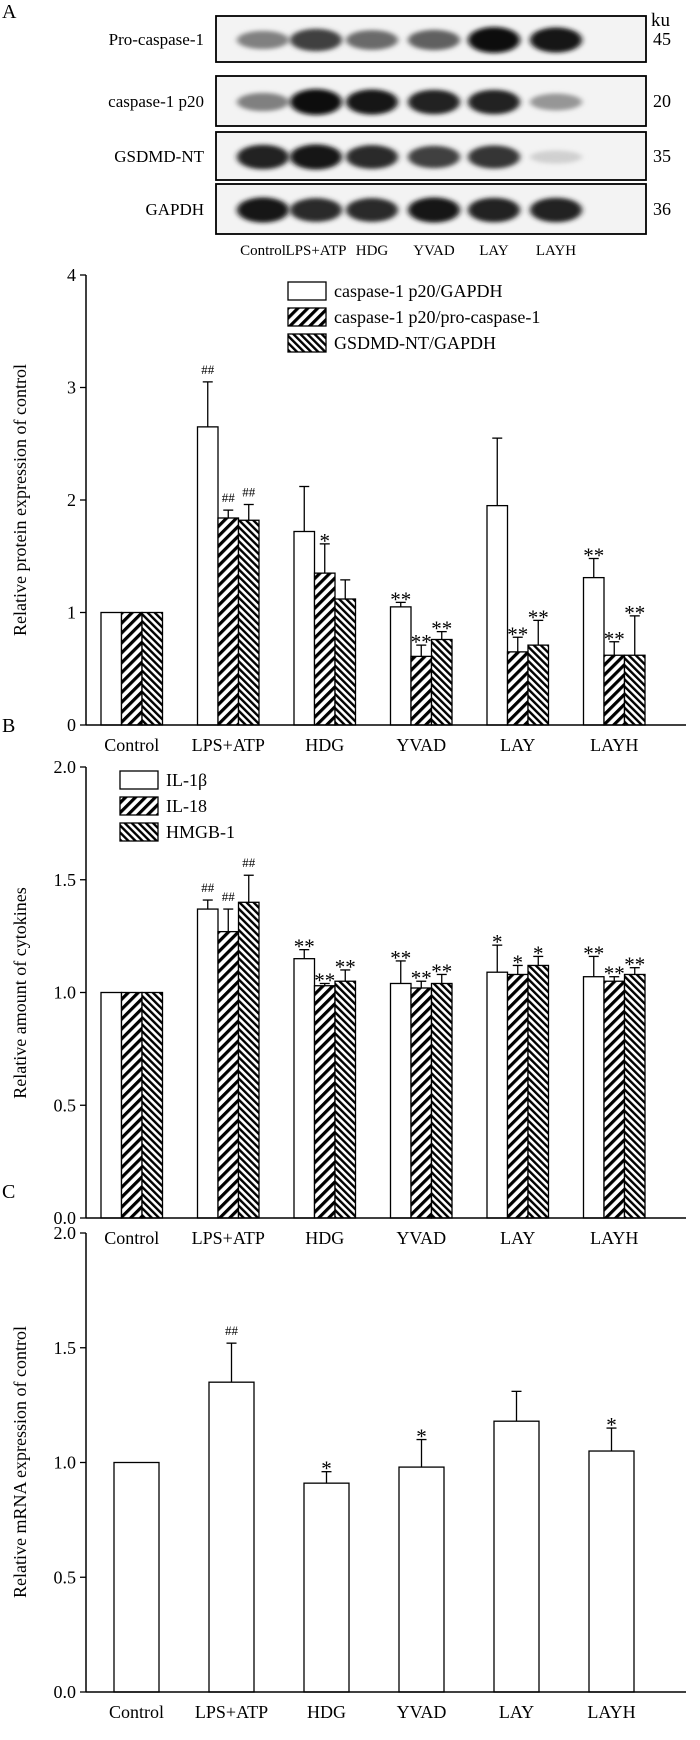 This screenshot has width=700, height=1740. I want to click on blot-row: caspase-1 p20 20, so click(389, 101).